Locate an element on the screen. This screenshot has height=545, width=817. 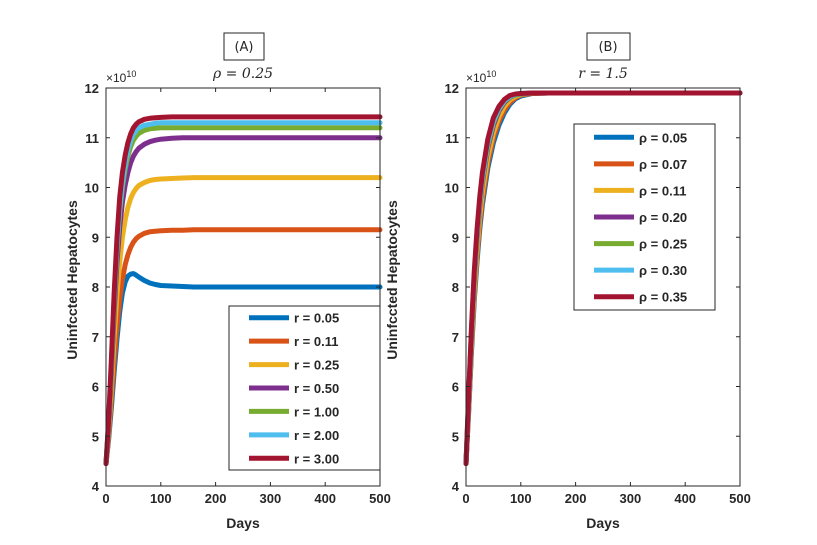
panel-a-legend-label-0: r = 0.05 is located at coordinates (316, 318).